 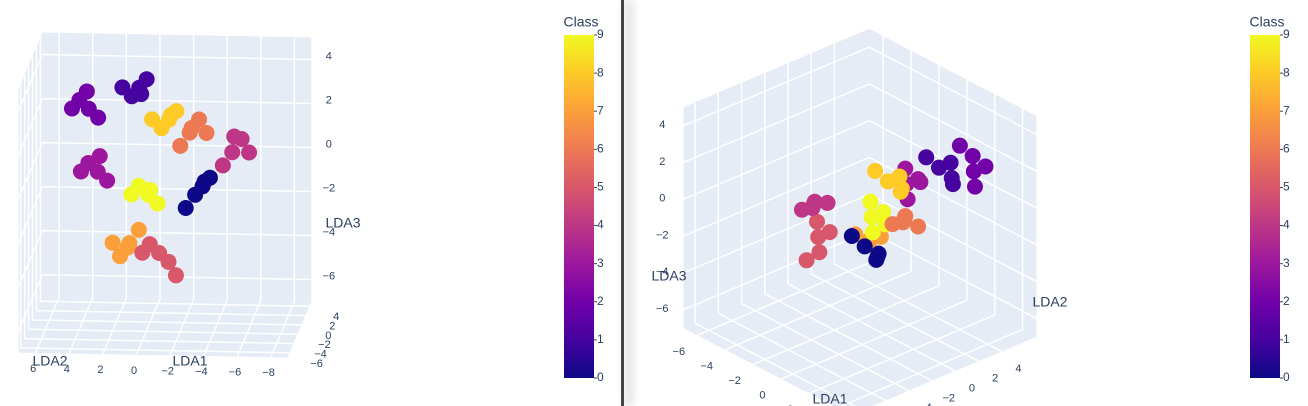 What do you see at coordinates (235, 373) in the screenshot?
I see `x-tick-label: −6` at bounding box center [235, 373].